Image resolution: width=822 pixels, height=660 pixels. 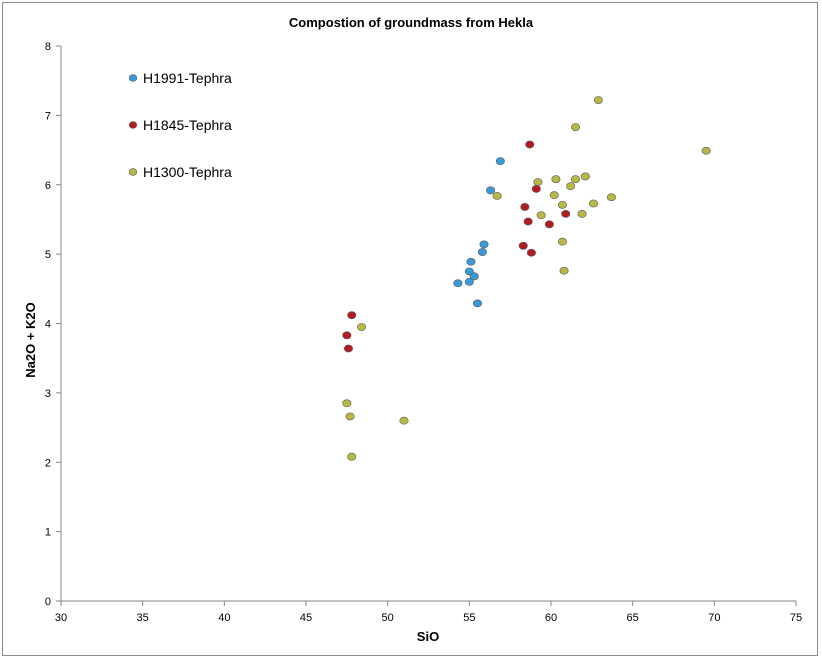 What do you see at coordinates (306, 618) in the screenshot?
I see `x-tick-label: 45` at bounding box center [306, 618].